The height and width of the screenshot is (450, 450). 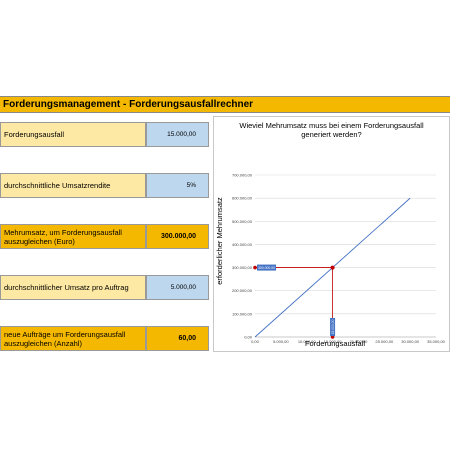 I want to click on marker-y-tag, so click(x=266, y=267).